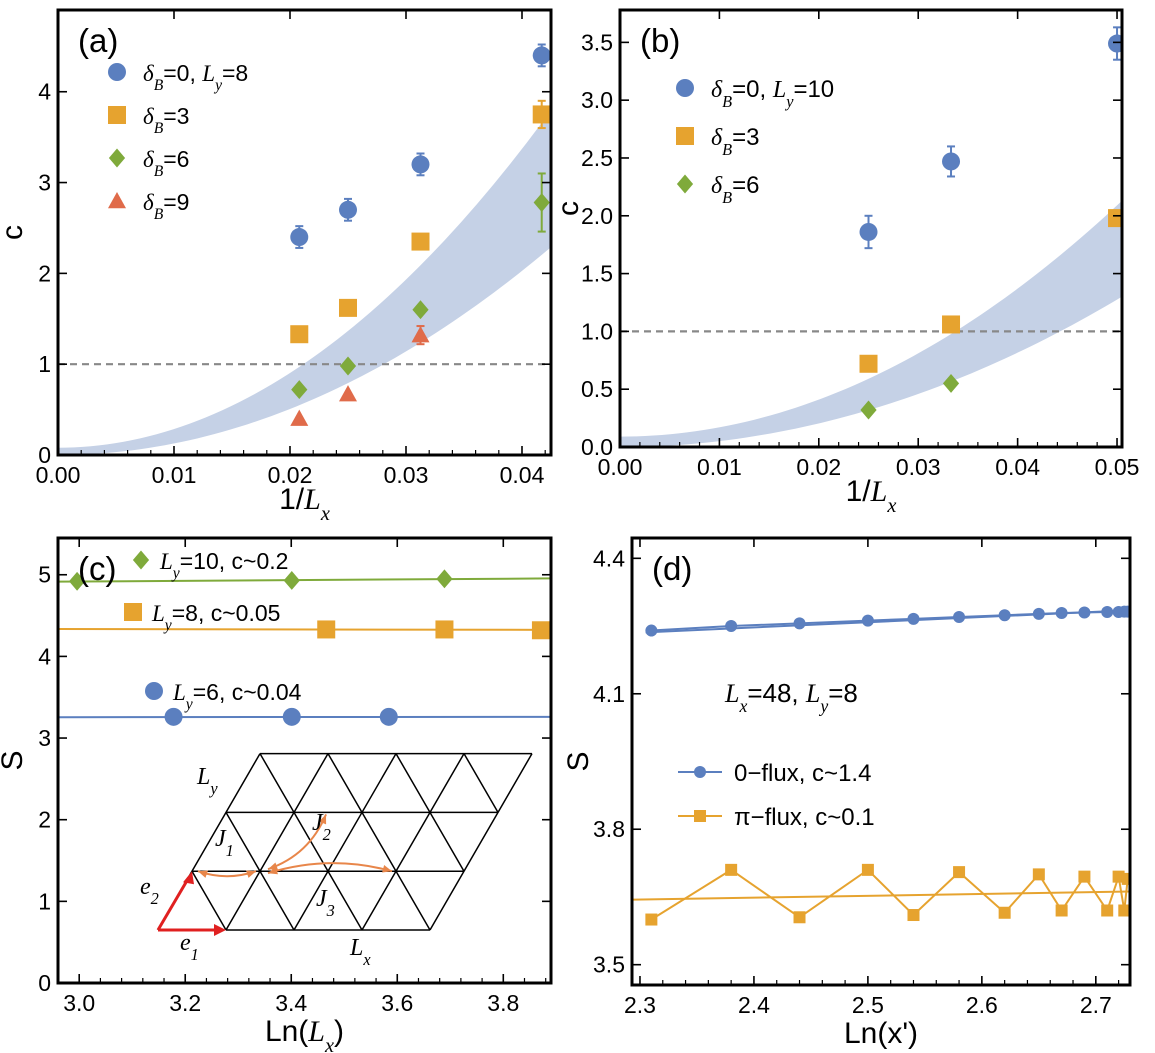 The image size is (1155, 1053). Describe the element at coordinates (44, 364) in the screenshot. I see `y-tick-label: 1` at that location.